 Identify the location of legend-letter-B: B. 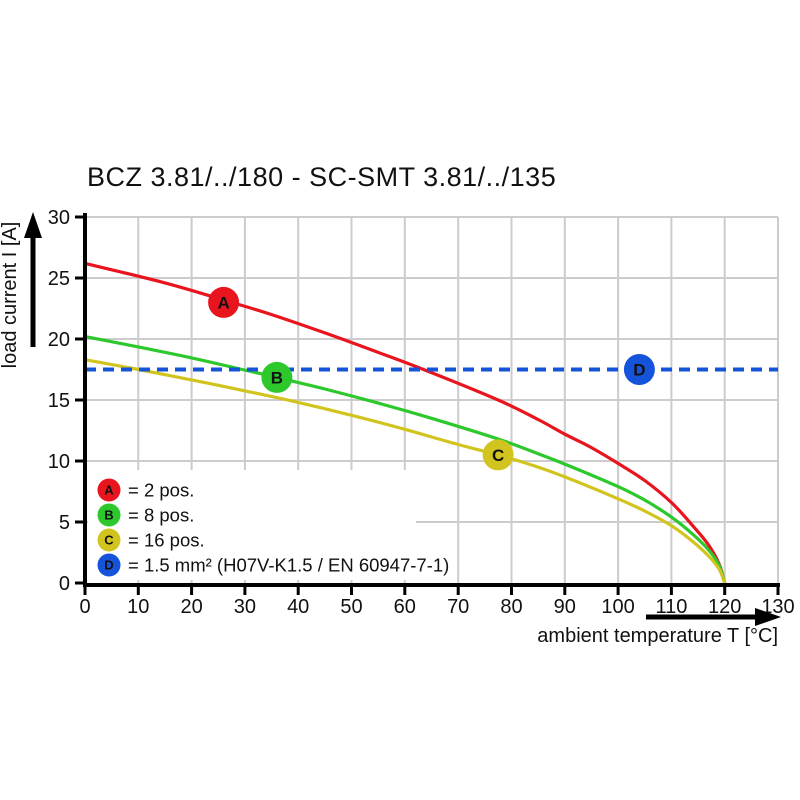
(108, 515).